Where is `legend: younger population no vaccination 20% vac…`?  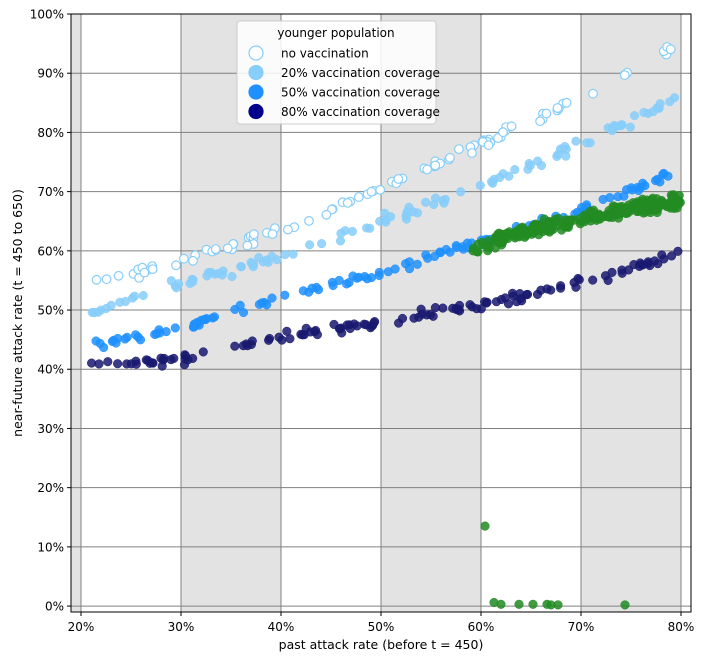
legend: younger population no vaccination 20% vac… is located at coordinates (338, 72).